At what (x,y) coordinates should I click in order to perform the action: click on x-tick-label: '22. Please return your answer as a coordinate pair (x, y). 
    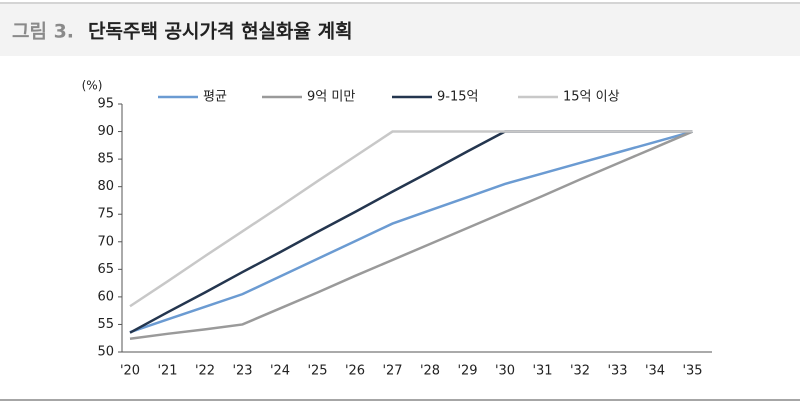
    Looking at the image, I should click on (205, 371).